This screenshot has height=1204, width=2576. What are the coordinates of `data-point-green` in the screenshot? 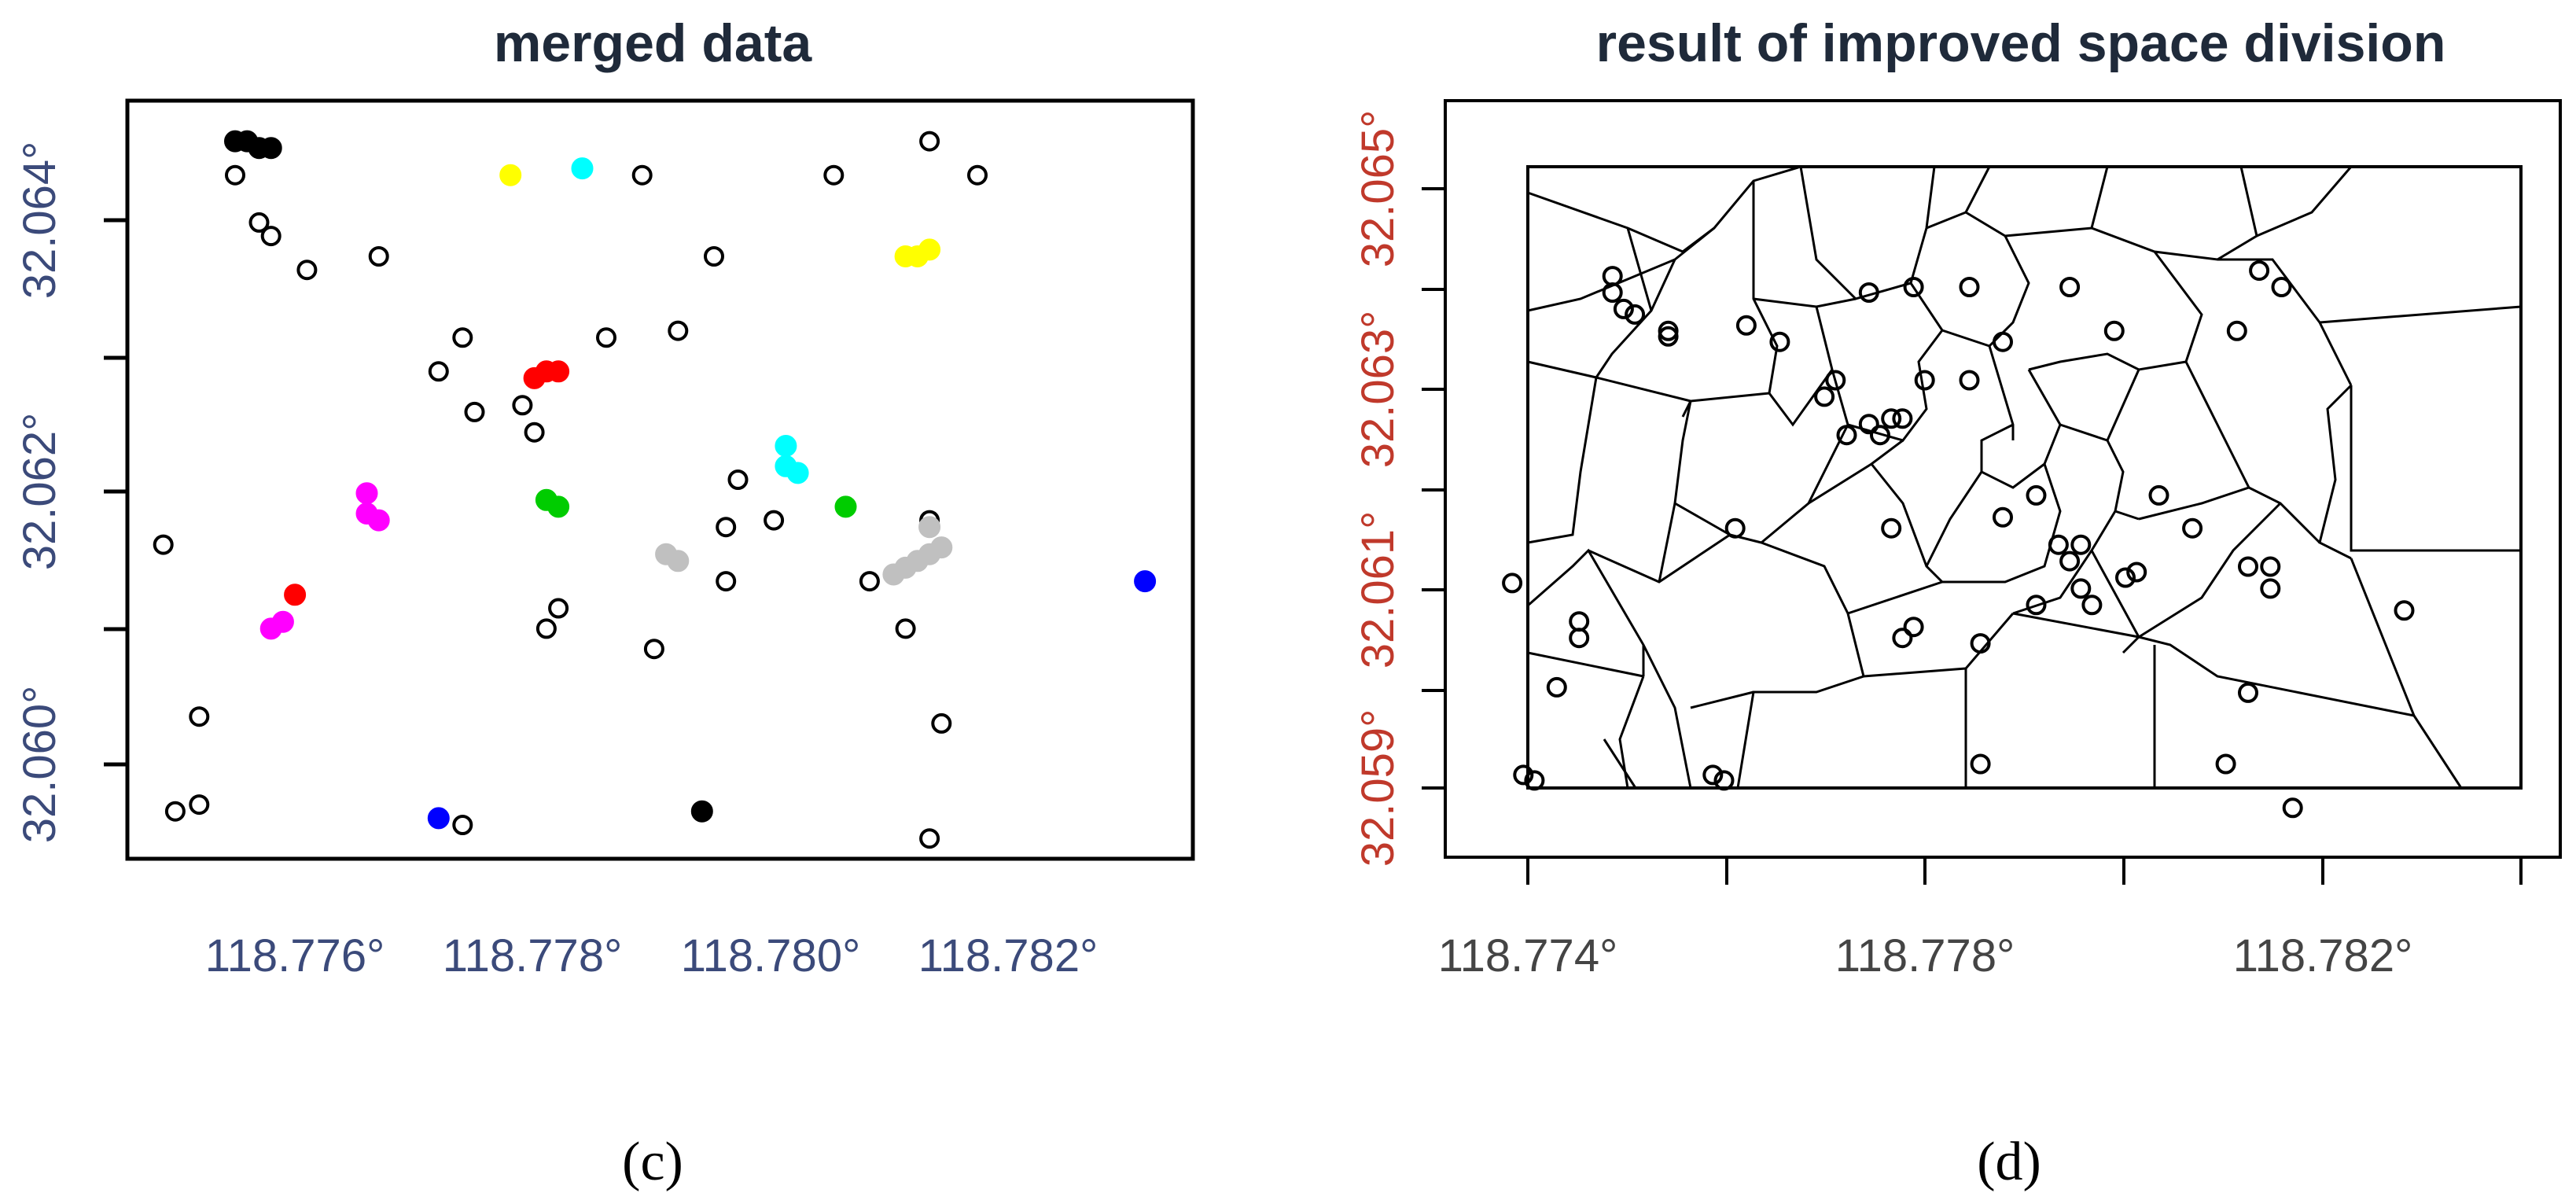 It's located at (845, 506).